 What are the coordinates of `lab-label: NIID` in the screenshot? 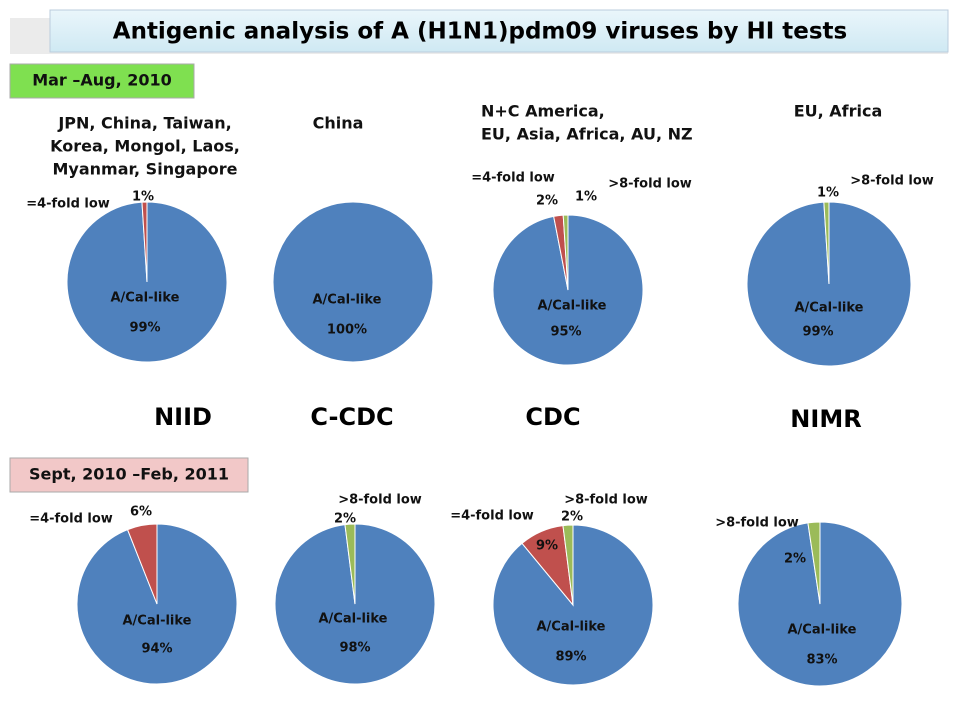 It's located at (183, 417).